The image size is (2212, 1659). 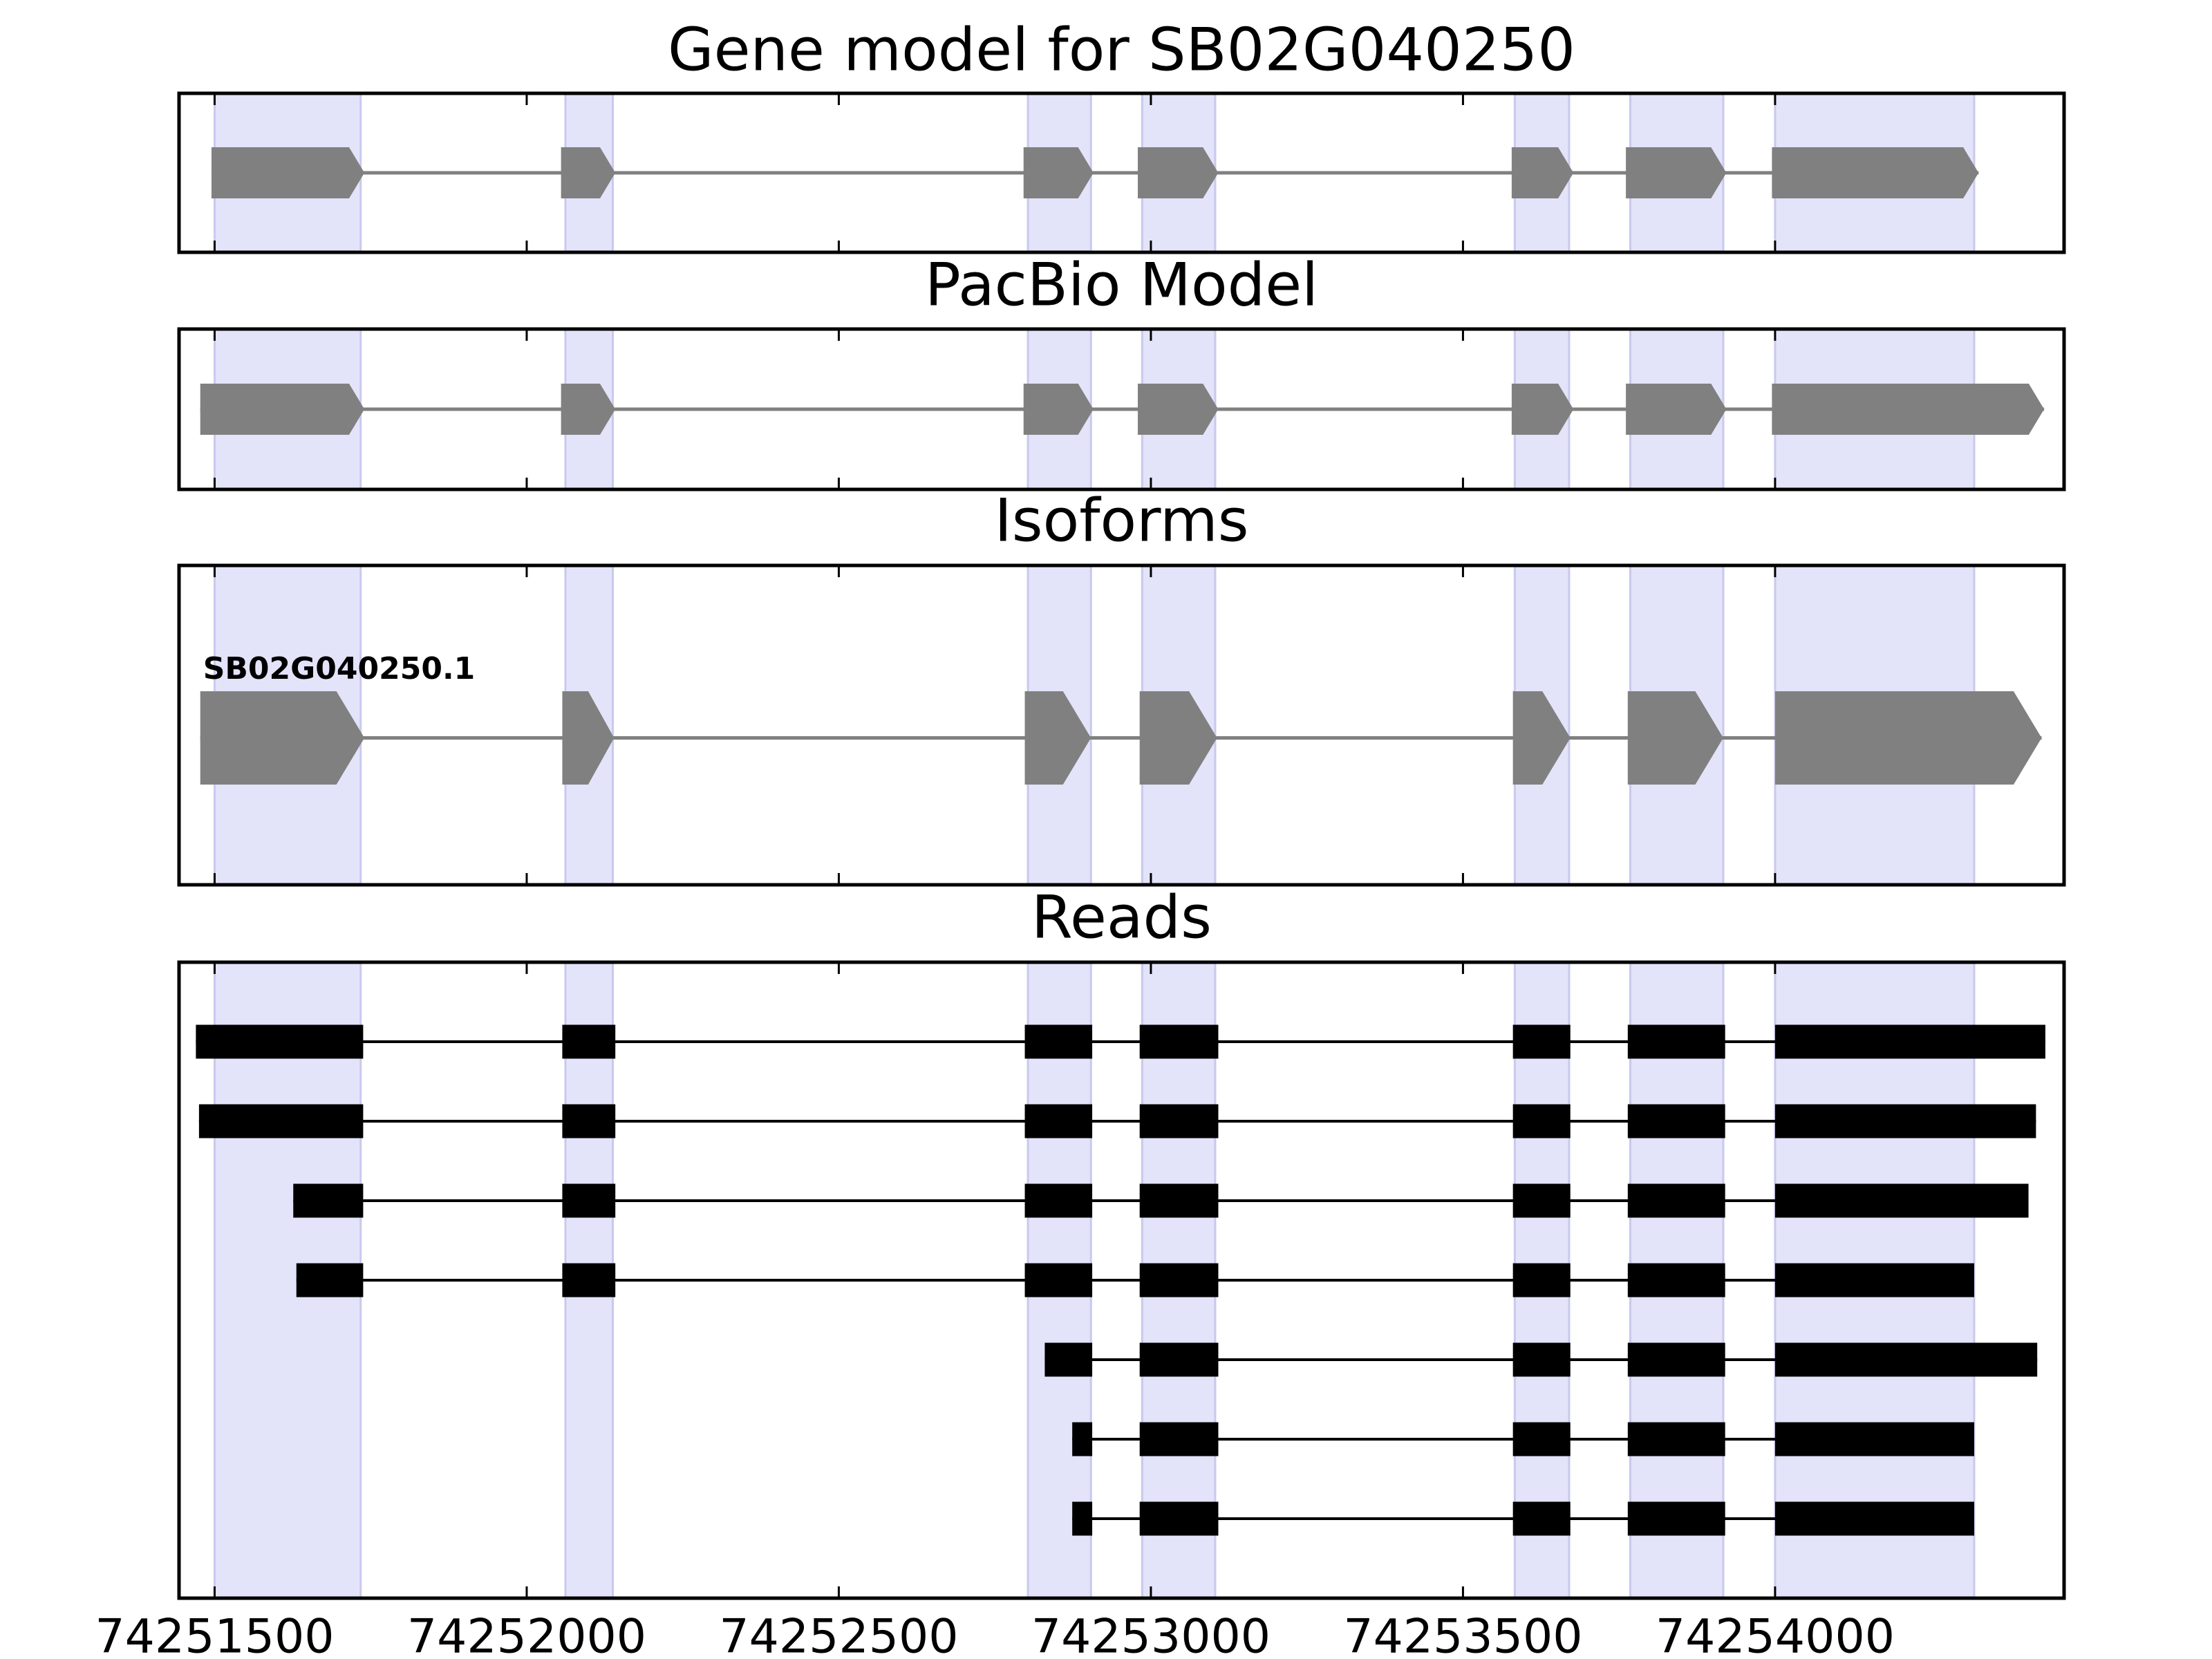 What do you see at coordinates (838, 1634) in the screenshot?
I see `x-tick-label: 74252500` at bounding box center [838, 1634].